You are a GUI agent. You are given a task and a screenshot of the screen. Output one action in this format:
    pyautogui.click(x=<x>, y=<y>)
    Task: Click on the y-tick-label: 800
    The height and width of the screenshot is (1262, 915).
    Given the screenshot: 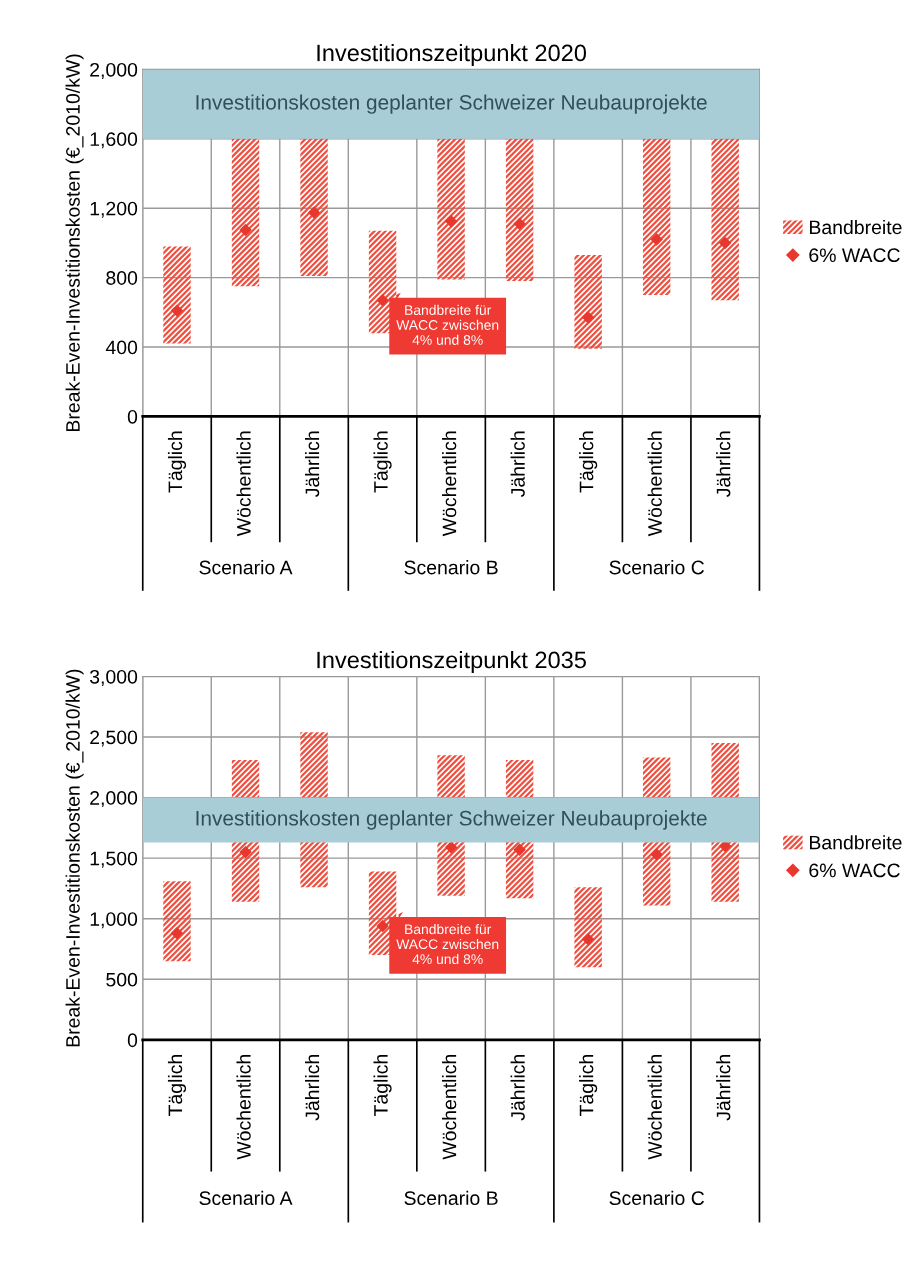 What is the action you would take?
    pyautogui.click(x=122, y=278)
    